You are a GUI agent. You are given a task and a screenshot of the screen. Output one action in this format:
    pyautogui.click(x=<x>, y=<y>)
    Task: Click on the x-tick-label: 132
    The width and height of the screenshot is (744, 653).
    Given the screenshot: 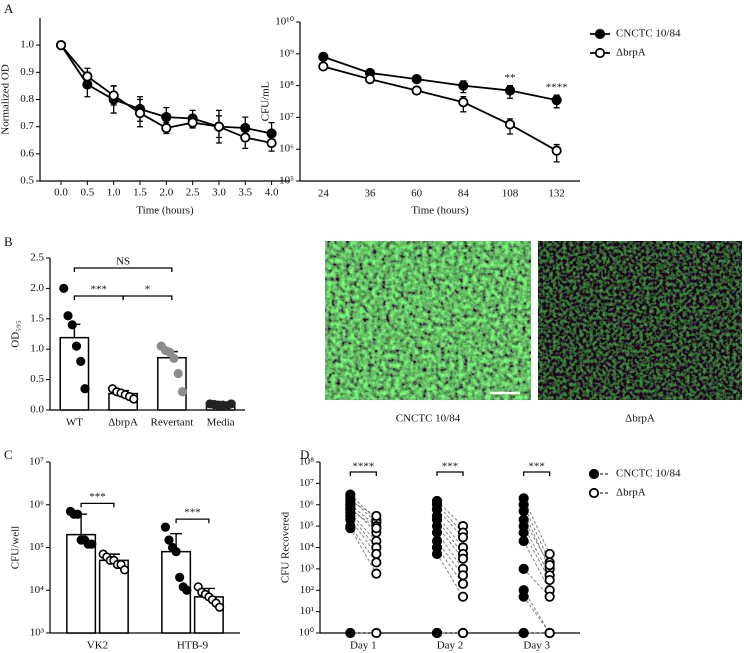 What is the action you would take?
    pyautogui.click(x=556, y=194)
    